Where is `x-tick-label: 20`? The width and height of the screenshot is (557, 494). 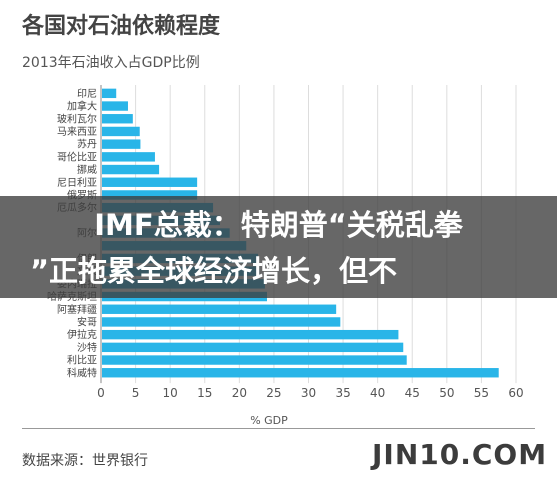 x-tick-label: 20 is located at coordinates (239, 393).